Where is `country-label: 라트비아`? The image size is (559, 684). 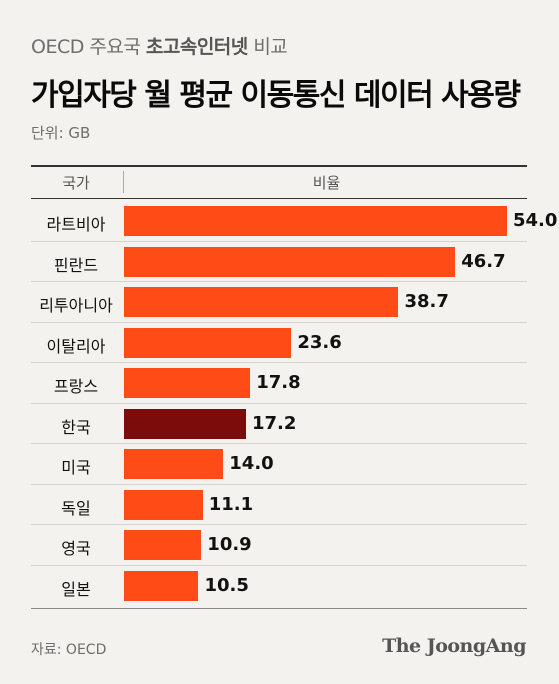
country-label: 라트비아 is located at coordinates (76, 224).